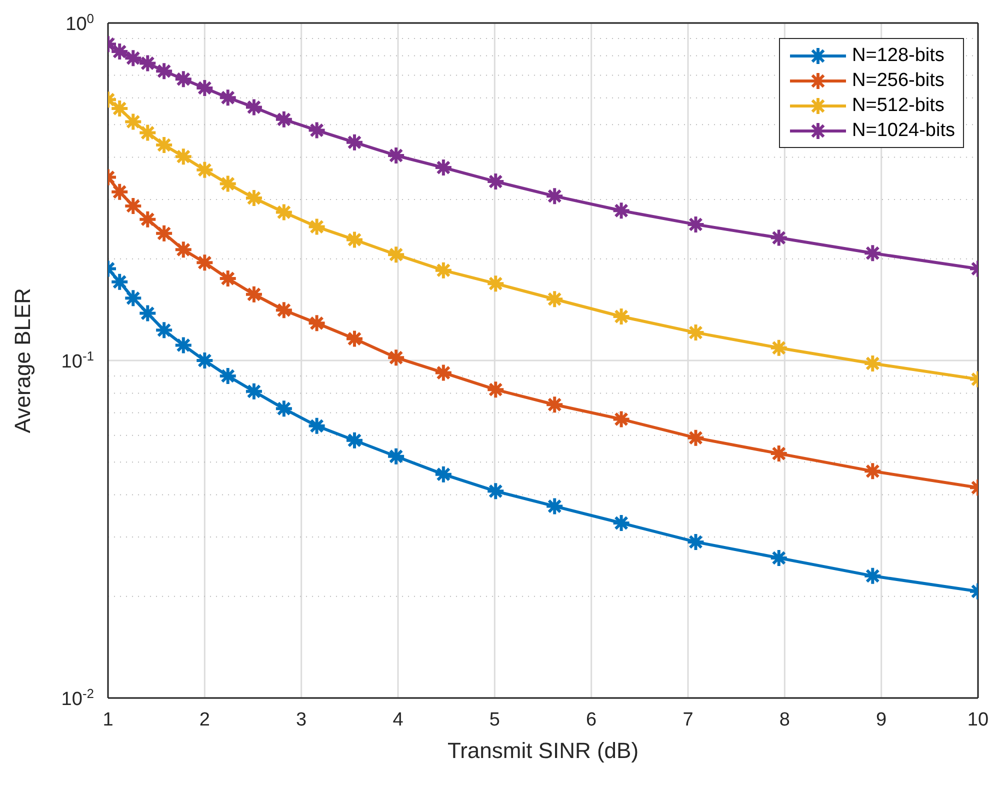  Describe the element at coordinates (688, 719) in the screenshot. I see `x-tick-label: 7` at that location.